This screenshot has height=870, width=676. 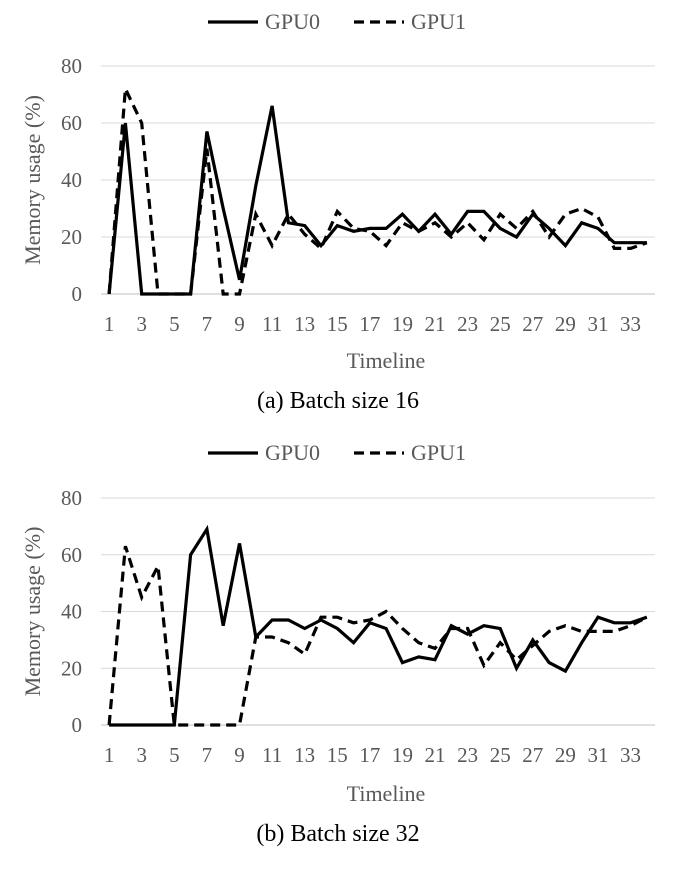 I want to click on chart-b-x-tick-label: 21, so click(x=435, y=755).